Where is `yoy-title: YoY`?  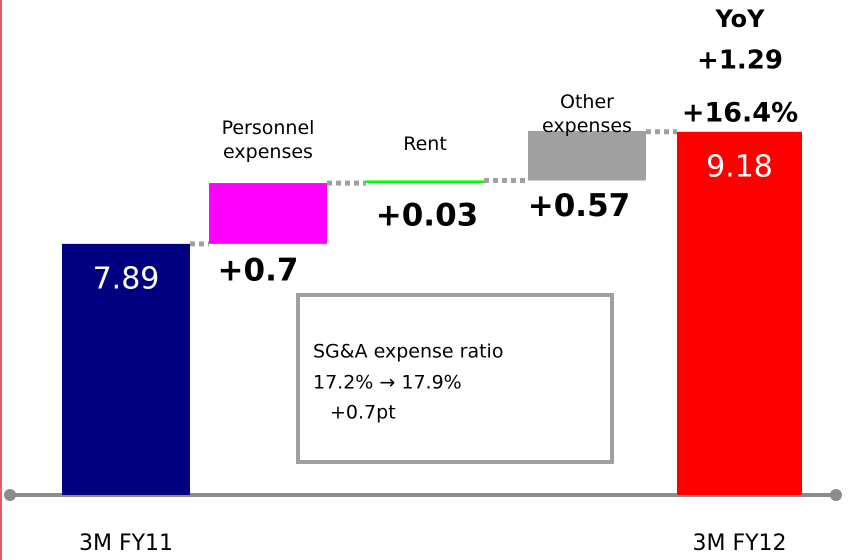
yoy-title: YoY is located at coordinates (739, 19).